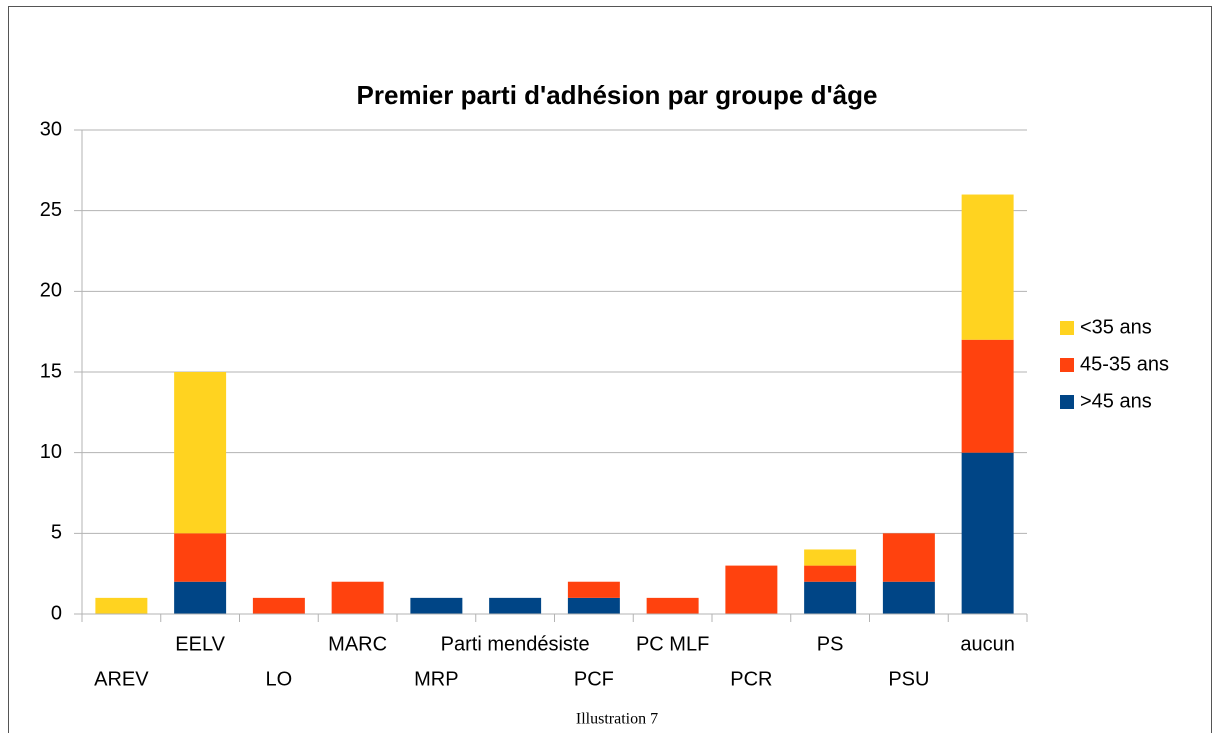 The image size is (1214, 733). I want to click on x-tick-label: PC MLF, so click(672, 644).